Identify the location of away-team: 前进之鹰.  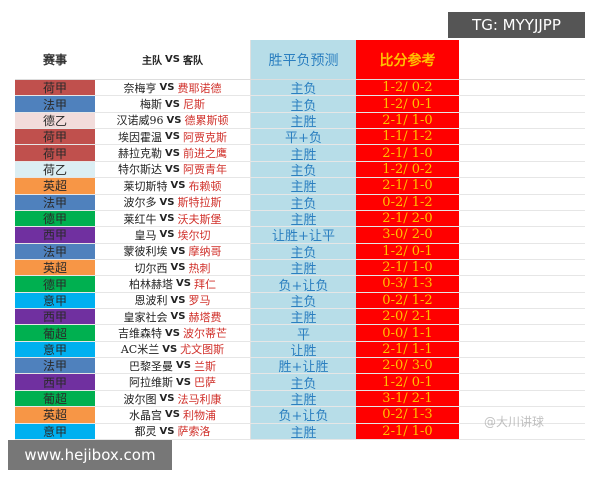
(204, 154).